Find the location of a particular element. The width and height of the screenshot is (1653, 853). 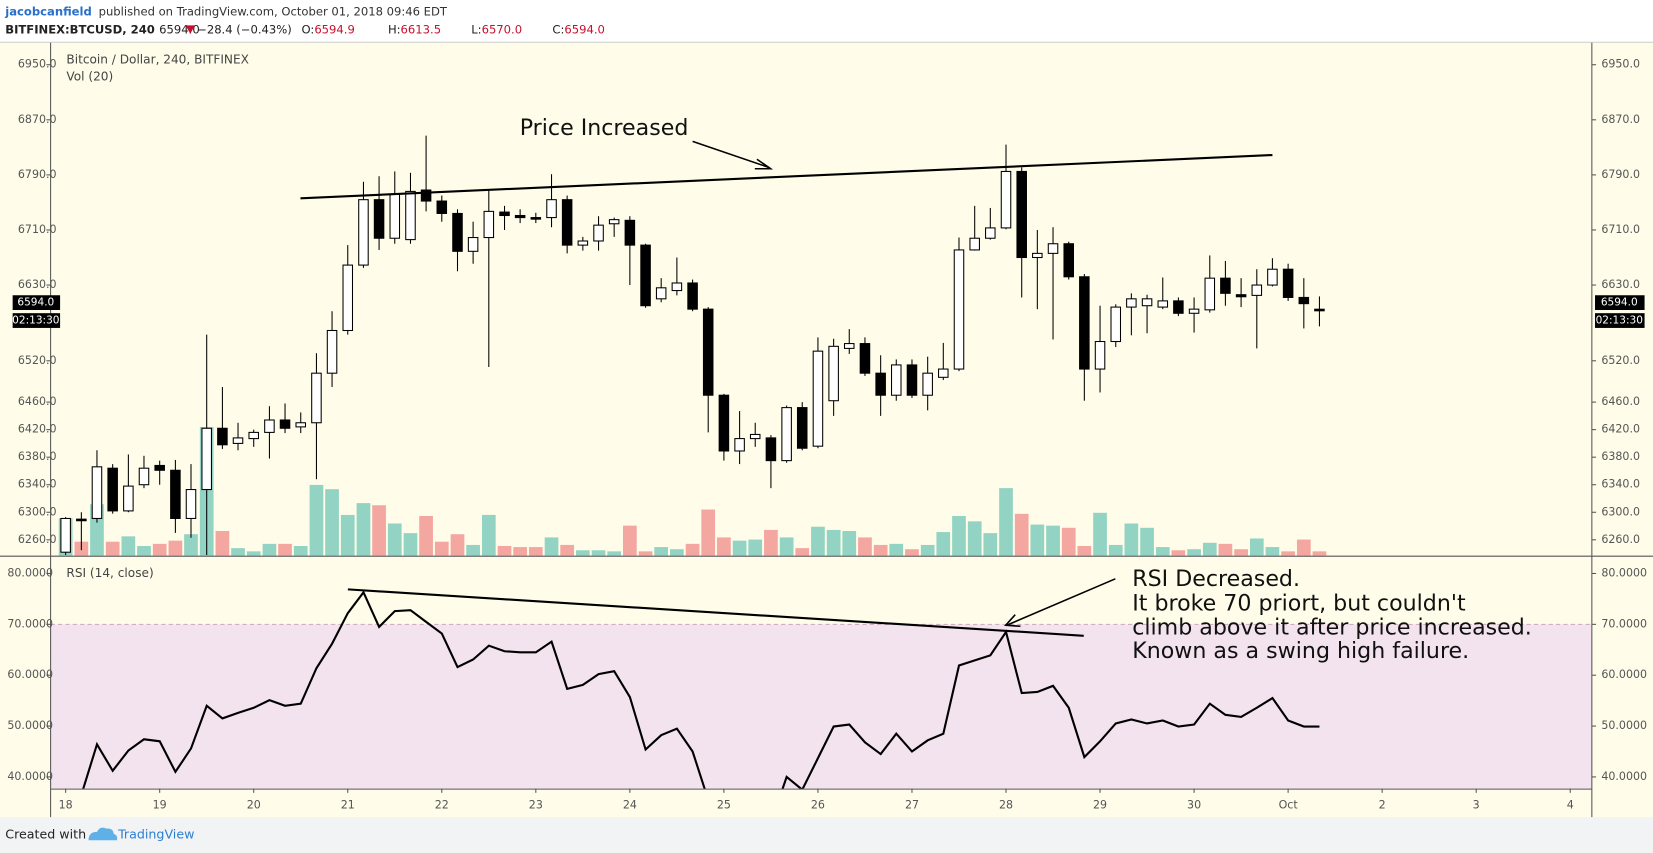

price-arrow is located at coordinates (731, 154).